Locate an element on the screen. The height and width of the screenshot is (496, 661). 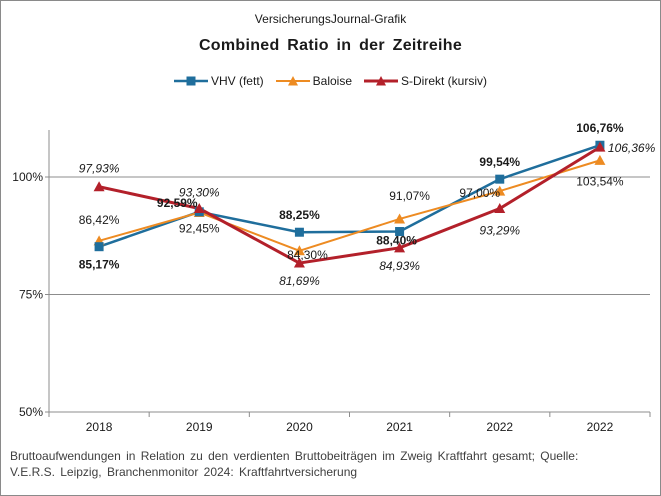
legend-label-sdirekt: S-Direkt (kursiv) is located at coordinates (444, 81).